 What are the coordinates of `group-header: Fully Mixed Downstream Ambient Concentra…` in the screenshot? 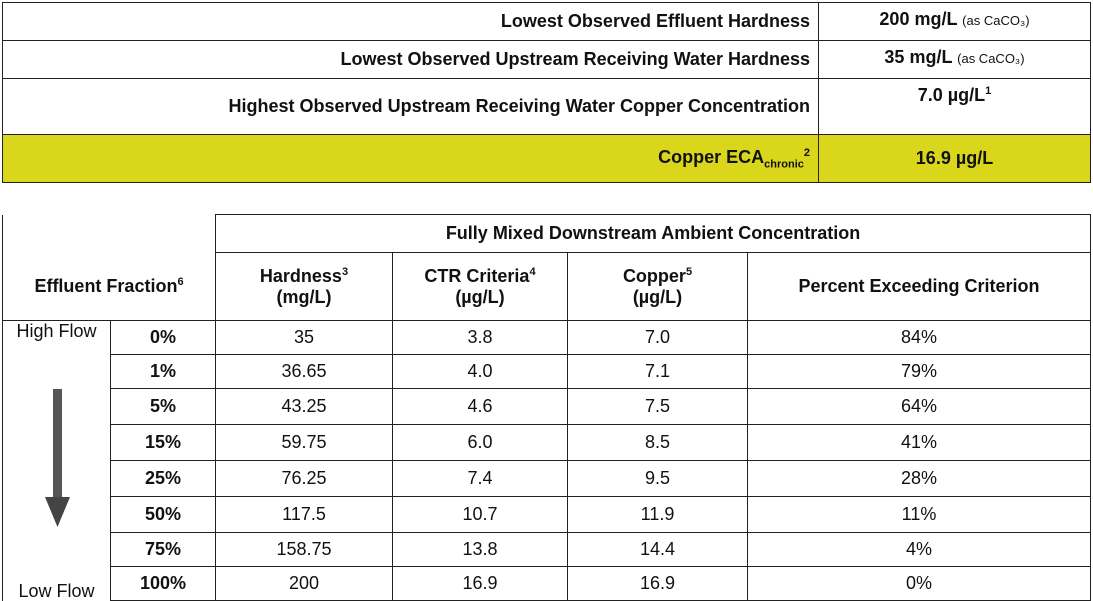 It's located at (653, 233).